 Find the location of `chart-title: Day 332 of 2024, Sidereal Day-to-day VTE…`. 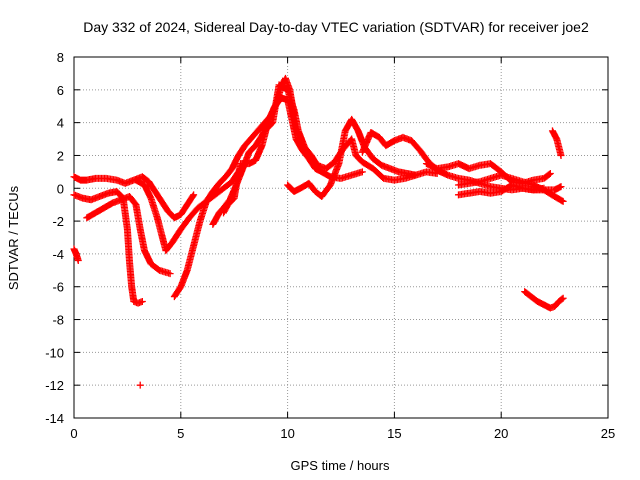

chart-title: Day 332 of 2024, Sidereal Day-to-day VTE… is located at coordinates (336, 27).